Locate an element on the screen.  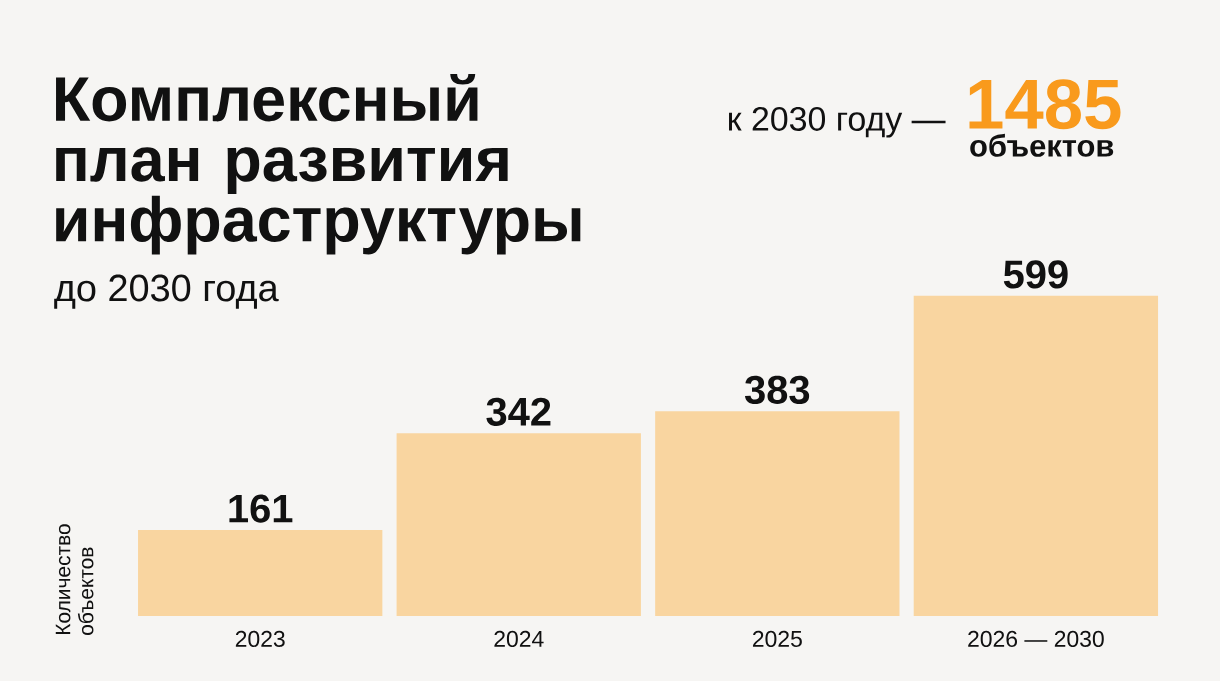
y-axis-title: Количество объектов is located at coordinates (74, 579).